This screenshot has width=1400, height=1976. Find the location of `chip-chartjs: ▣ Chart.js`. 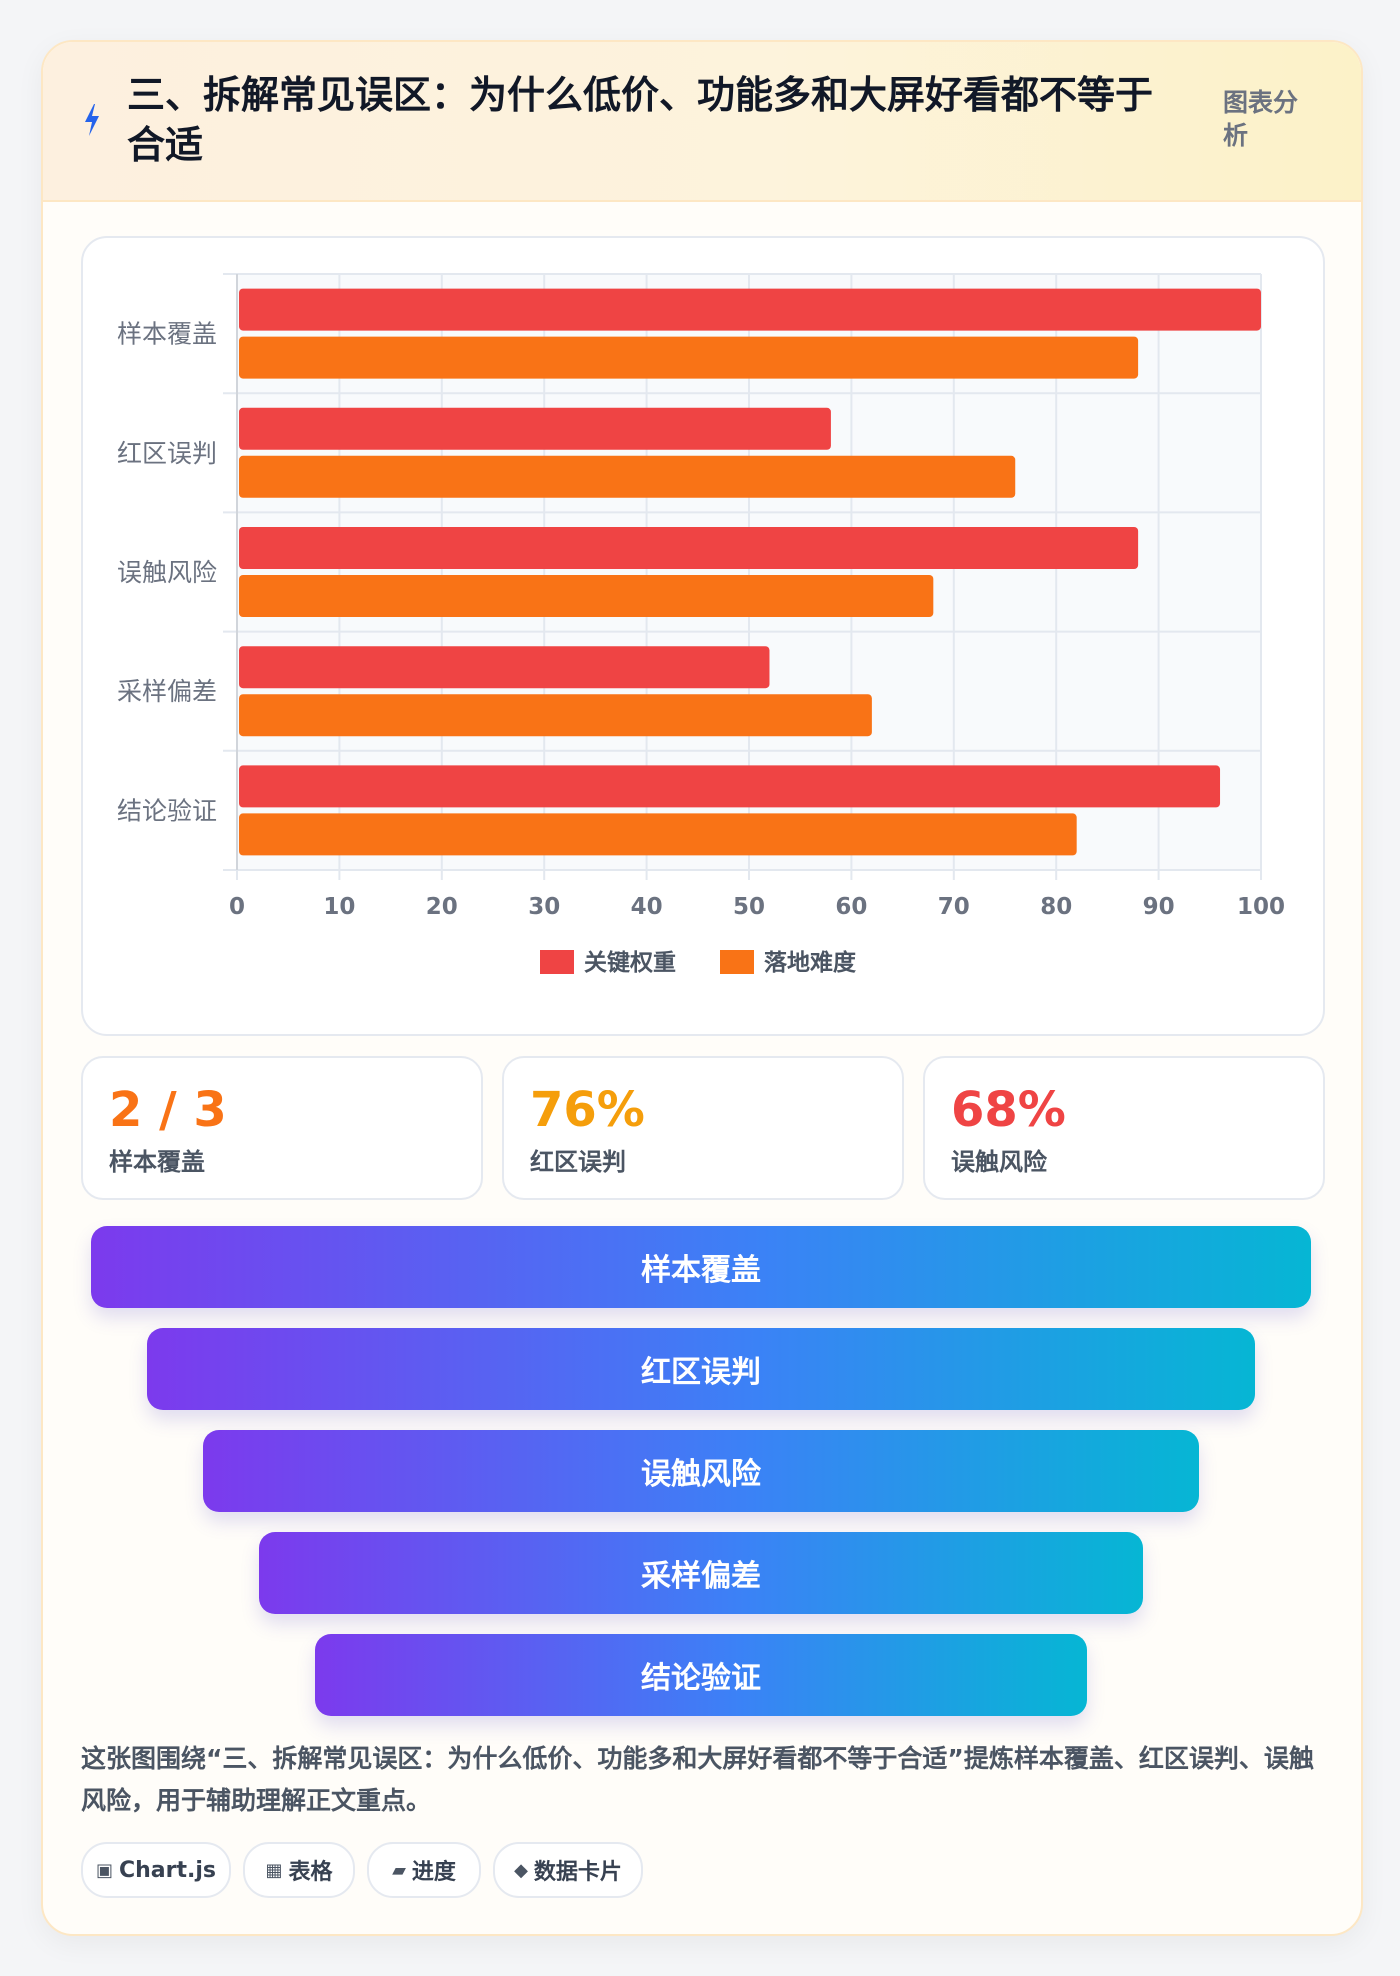

chip-chartjs: ▣ Chart.js is located at coordinates (156, 1870).